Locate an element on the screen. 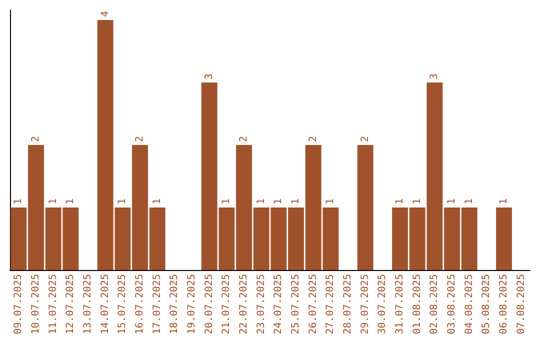 The height and width of the screenshot is (340, 540). x-tick-label: 20.07.2025 is located at coordinates (209, 304).